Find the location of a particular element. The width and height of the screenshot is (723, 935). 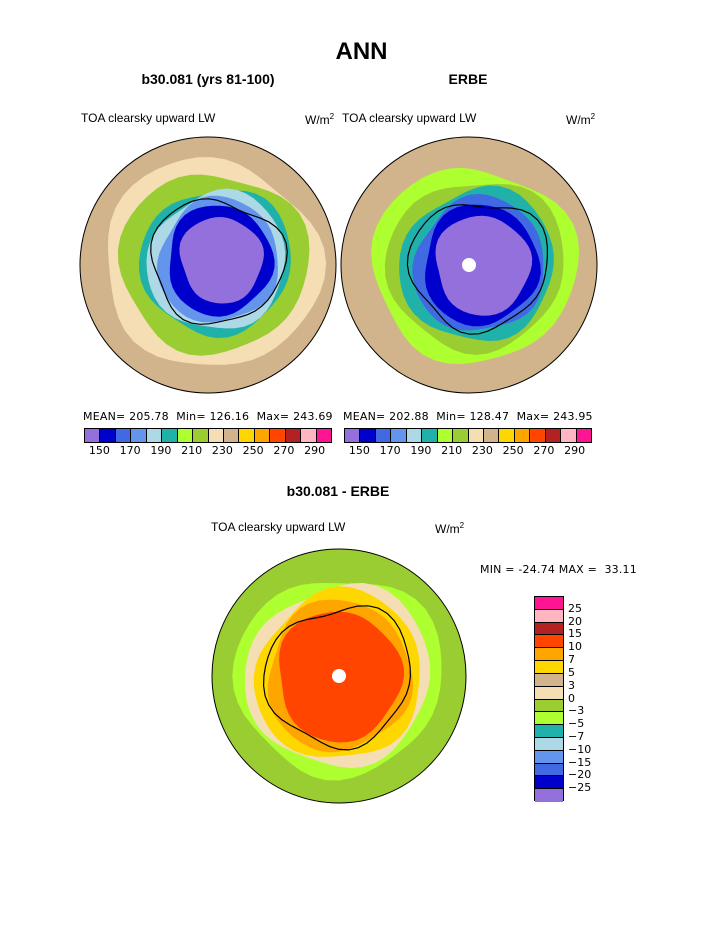

colorbar-level-label: 10 is located at coordinates (575, 647).